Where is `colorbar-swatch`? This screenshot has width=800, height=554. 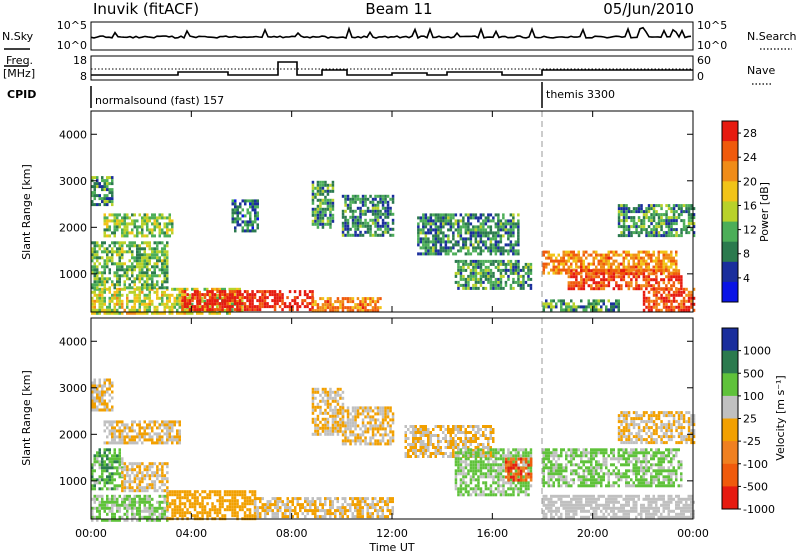
colorbar-swatch is located at coordinates (730, 211).